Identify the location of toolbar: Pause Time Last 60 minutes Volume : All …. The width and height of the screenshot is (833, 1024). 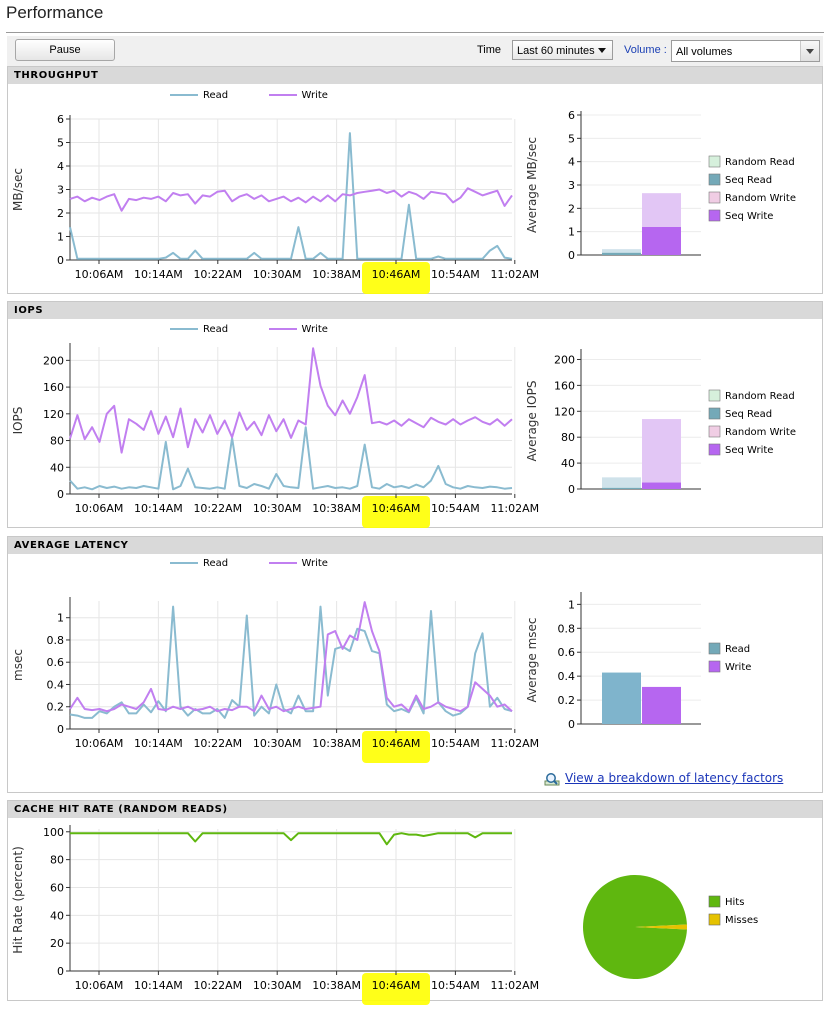
(415, 51).